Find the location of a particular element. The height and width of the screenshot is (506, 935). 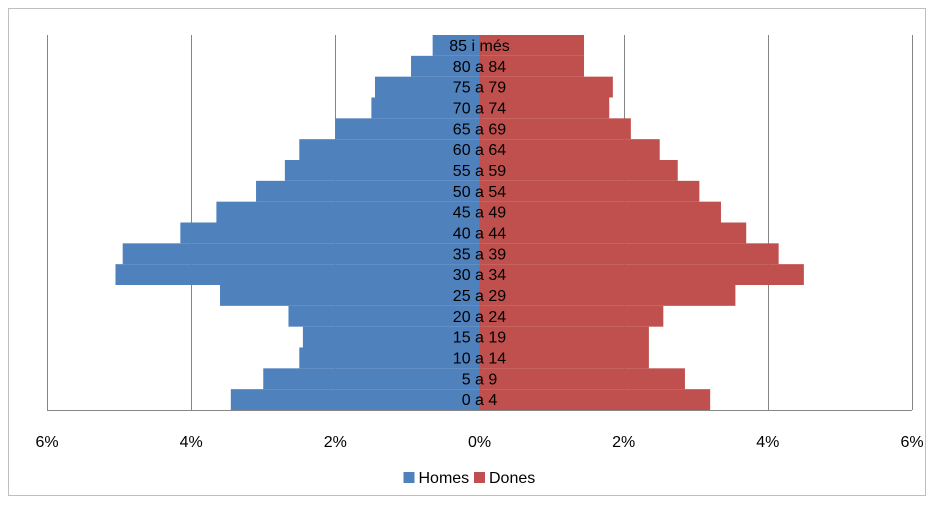

category-label: 20 a 24 is located at coordinates (479, 317).